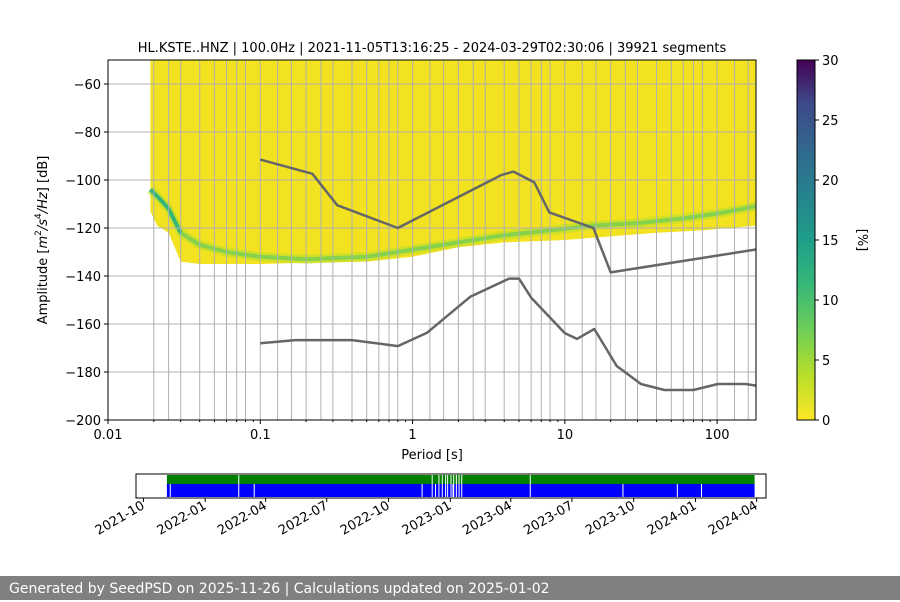 The width and height of the screenshot is (900, 602). Describe the element at coordinates (365, 518) in the screenshot. I see `timeline-tick-label: 2022-10` at that location.